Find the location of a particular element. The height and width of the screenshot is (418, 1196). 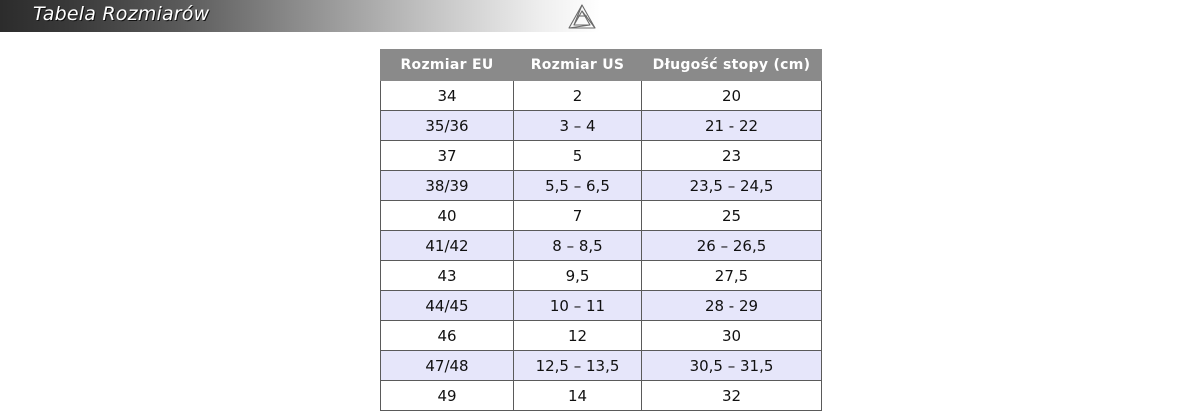

cell-eu-size: 46 is located at coordinates (447, 335).